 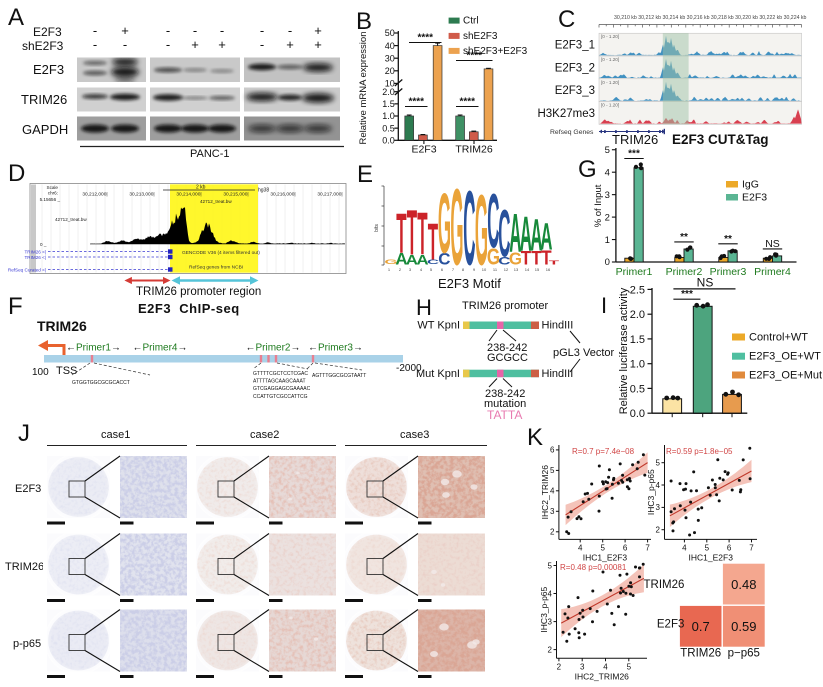 I want to click on svg-text: 0.7, so click(x=701, y=626).